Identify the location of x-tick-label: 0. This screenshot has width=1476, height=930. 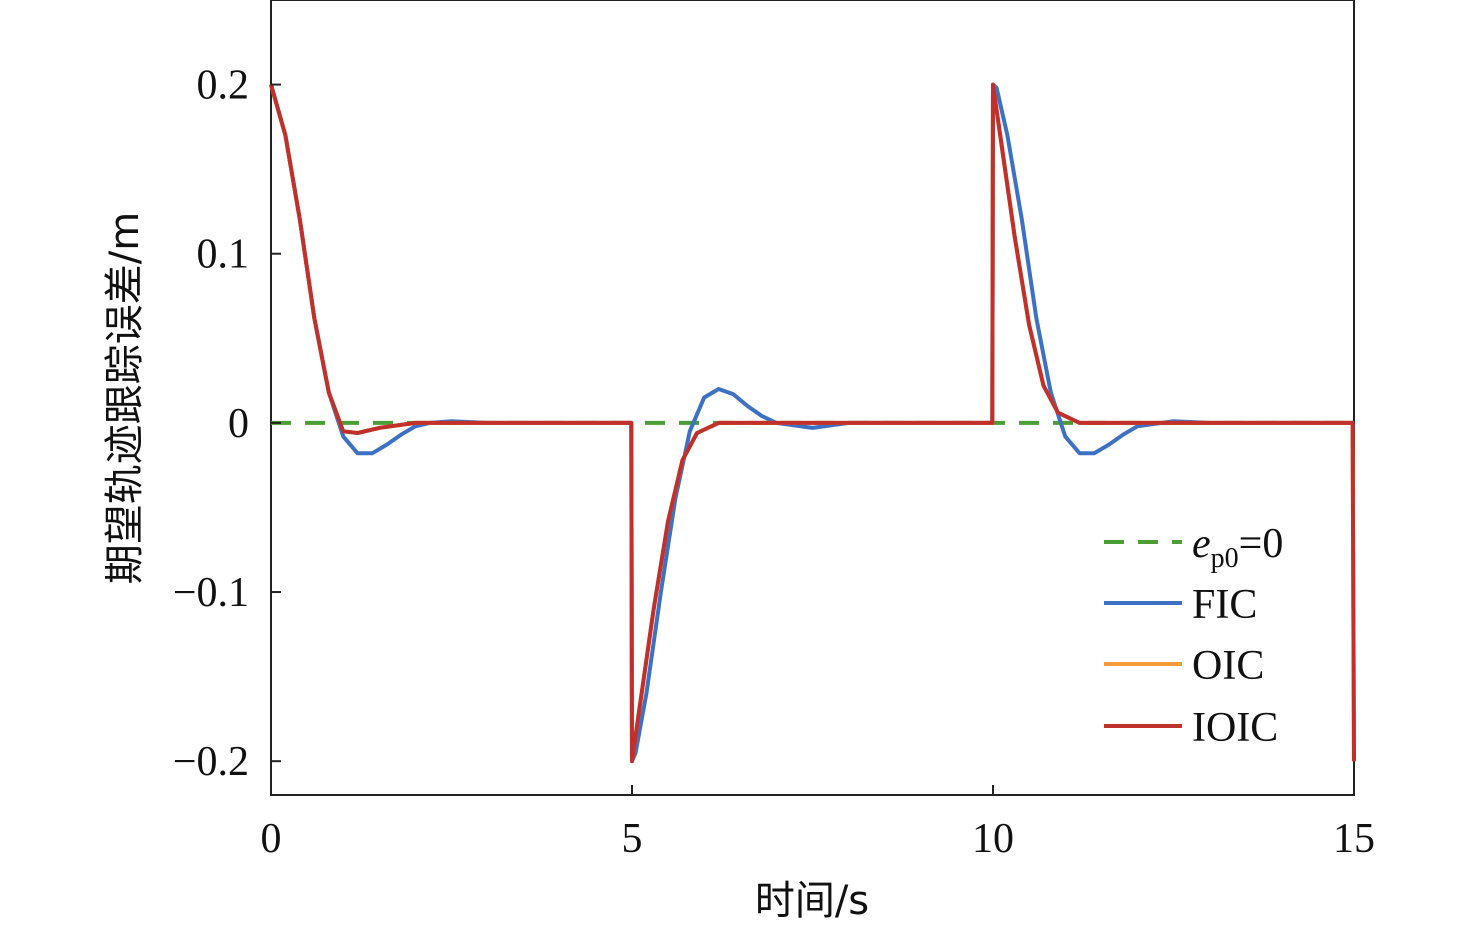
(271, 839).